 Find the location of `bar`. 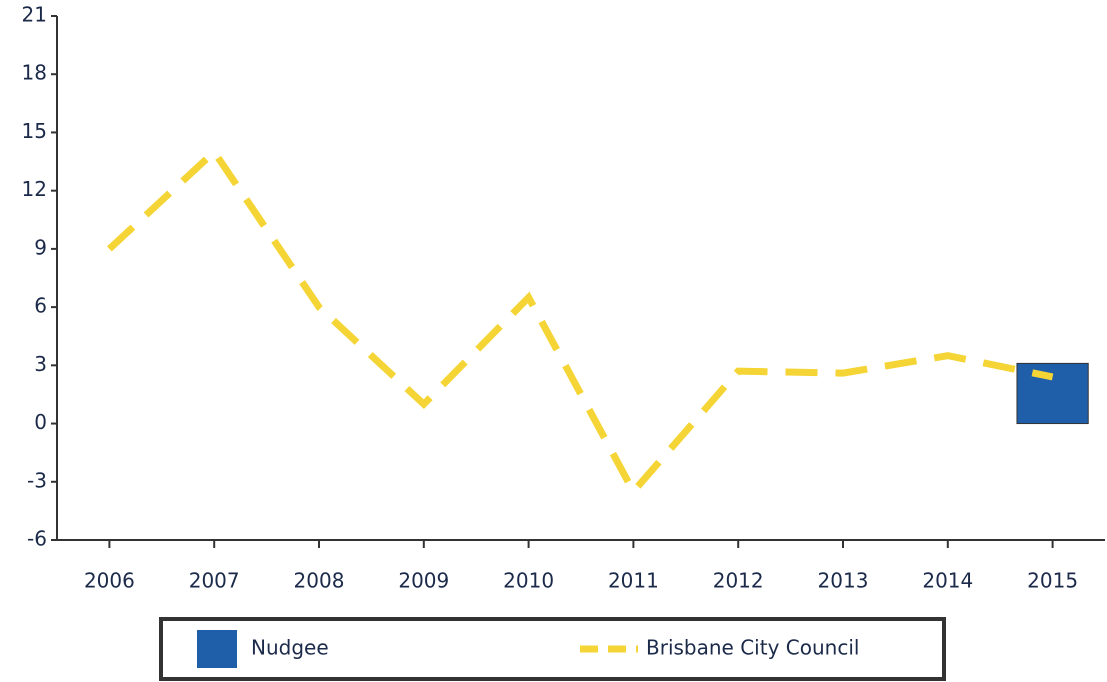

bar is located at coordinates (1052, 393).